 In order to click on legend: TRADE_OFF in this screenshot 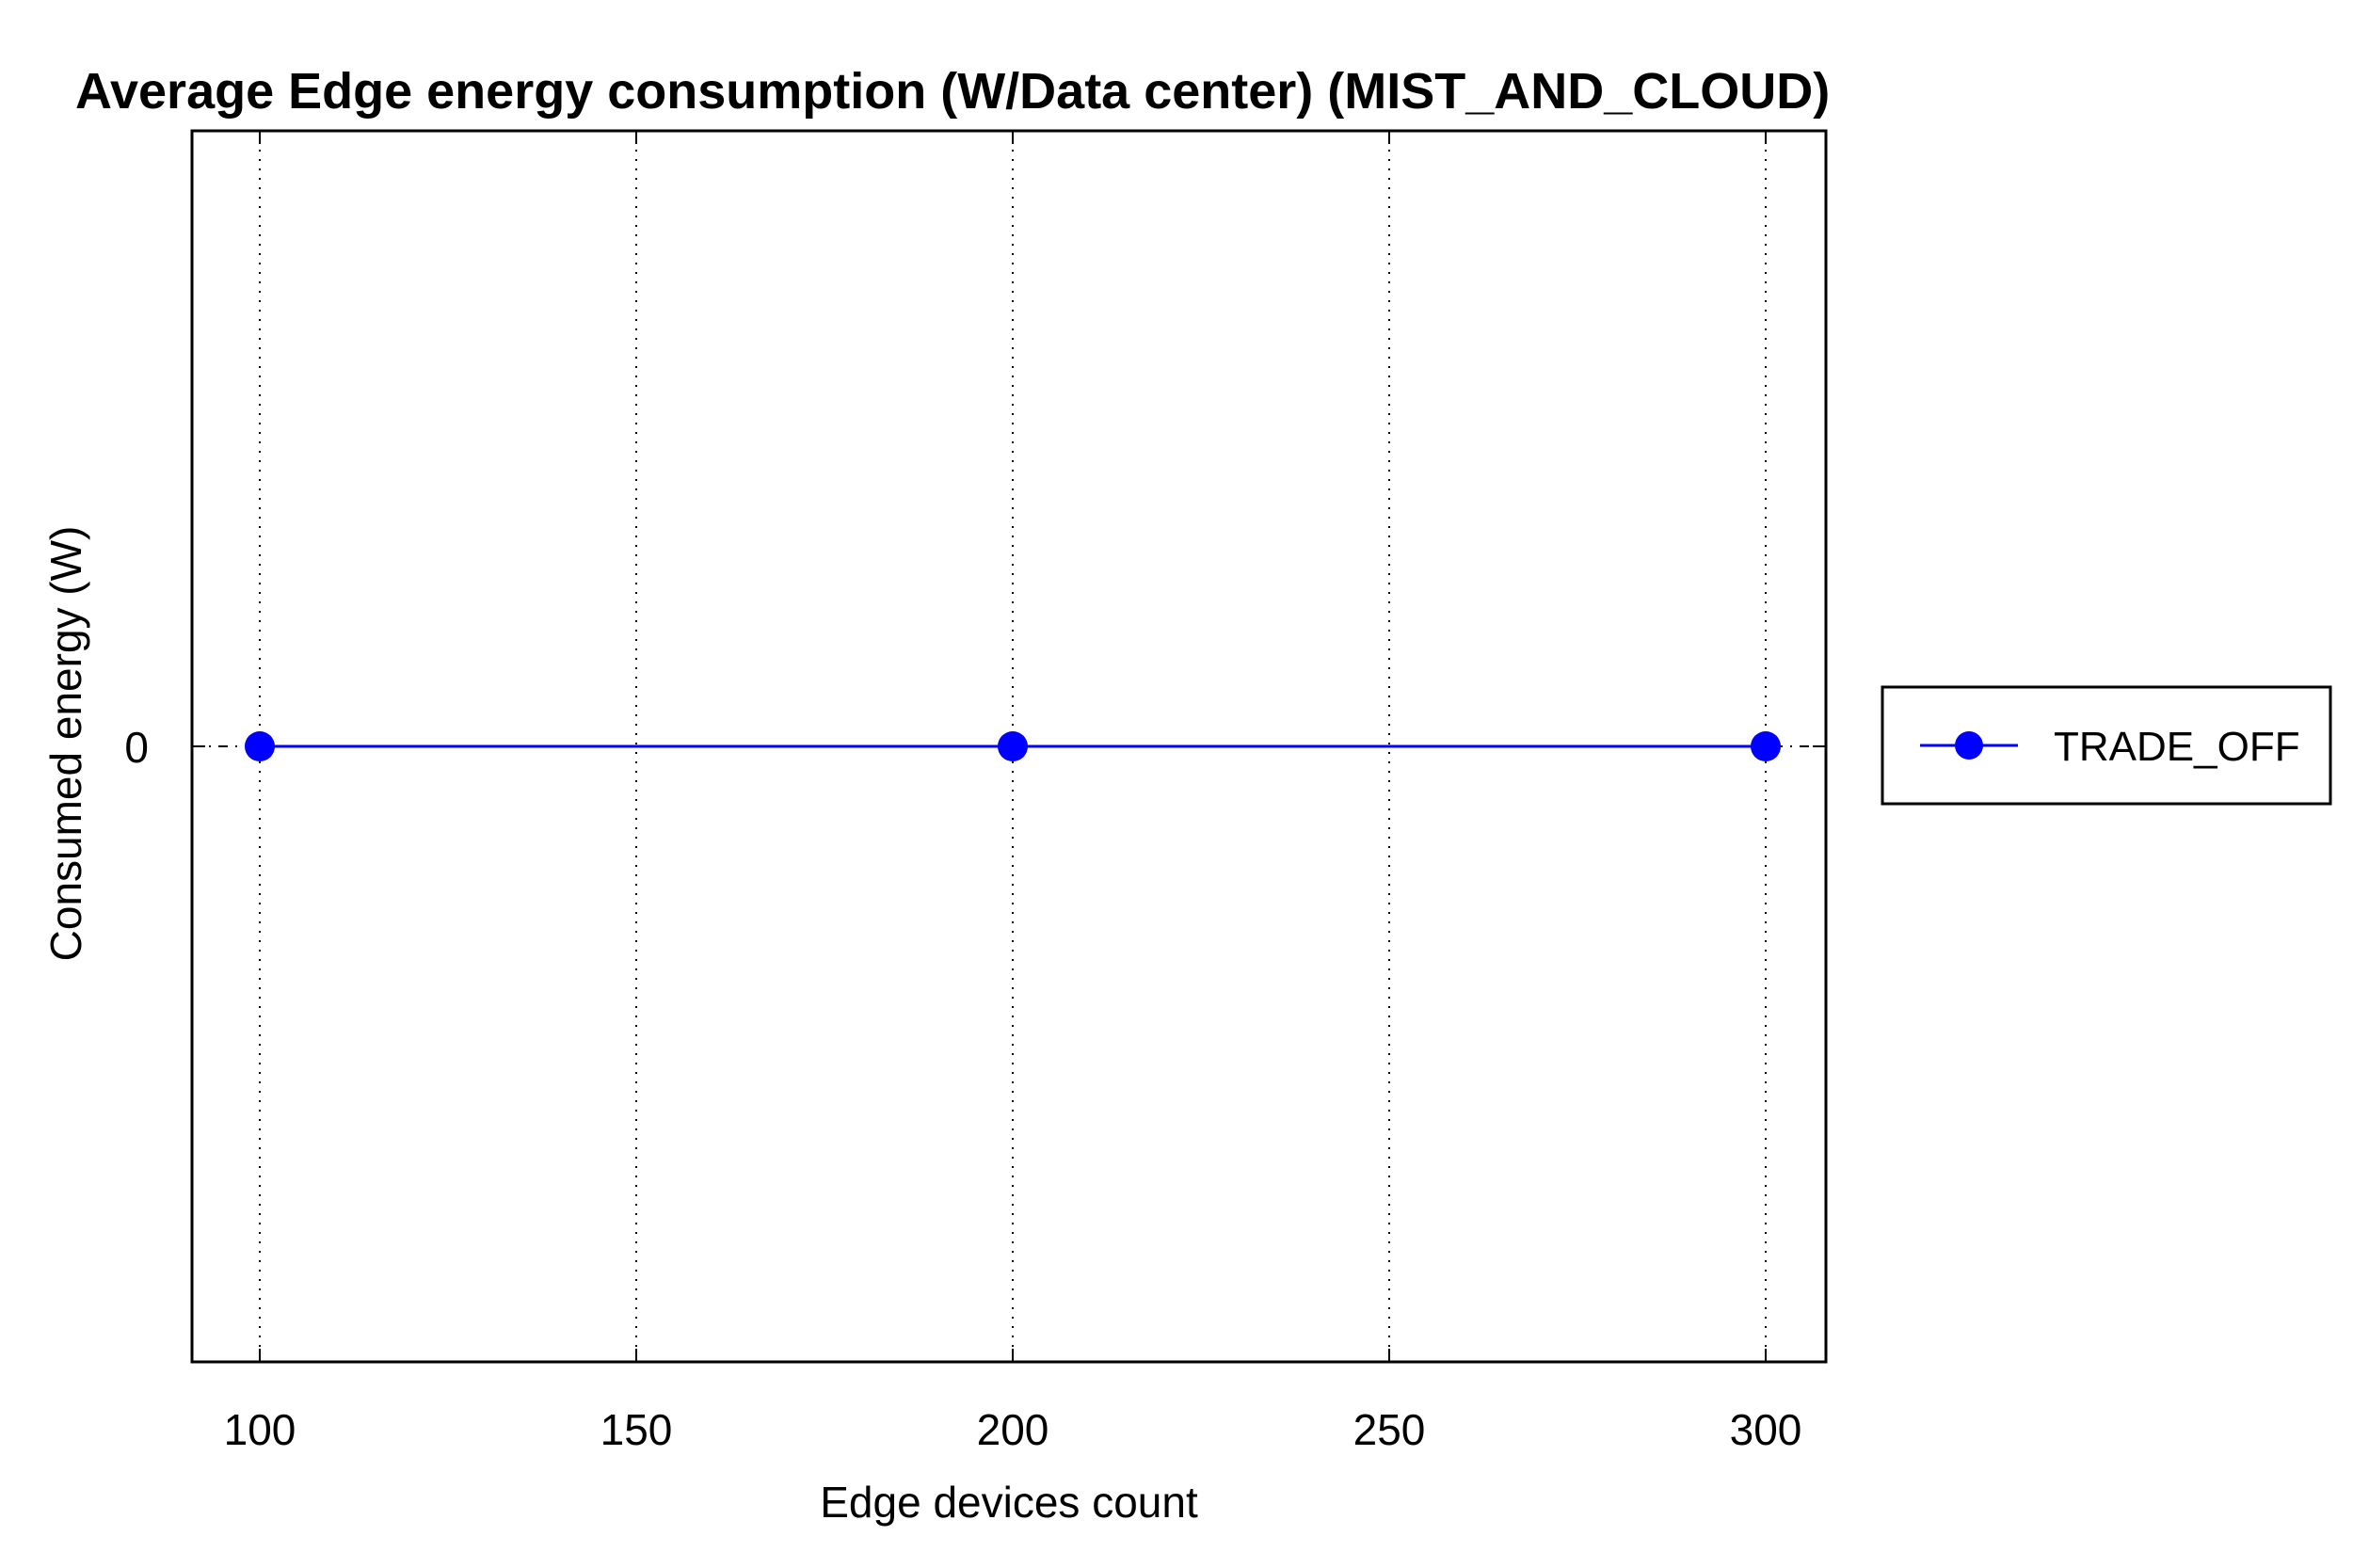, I will do `click(2106, 745)`.